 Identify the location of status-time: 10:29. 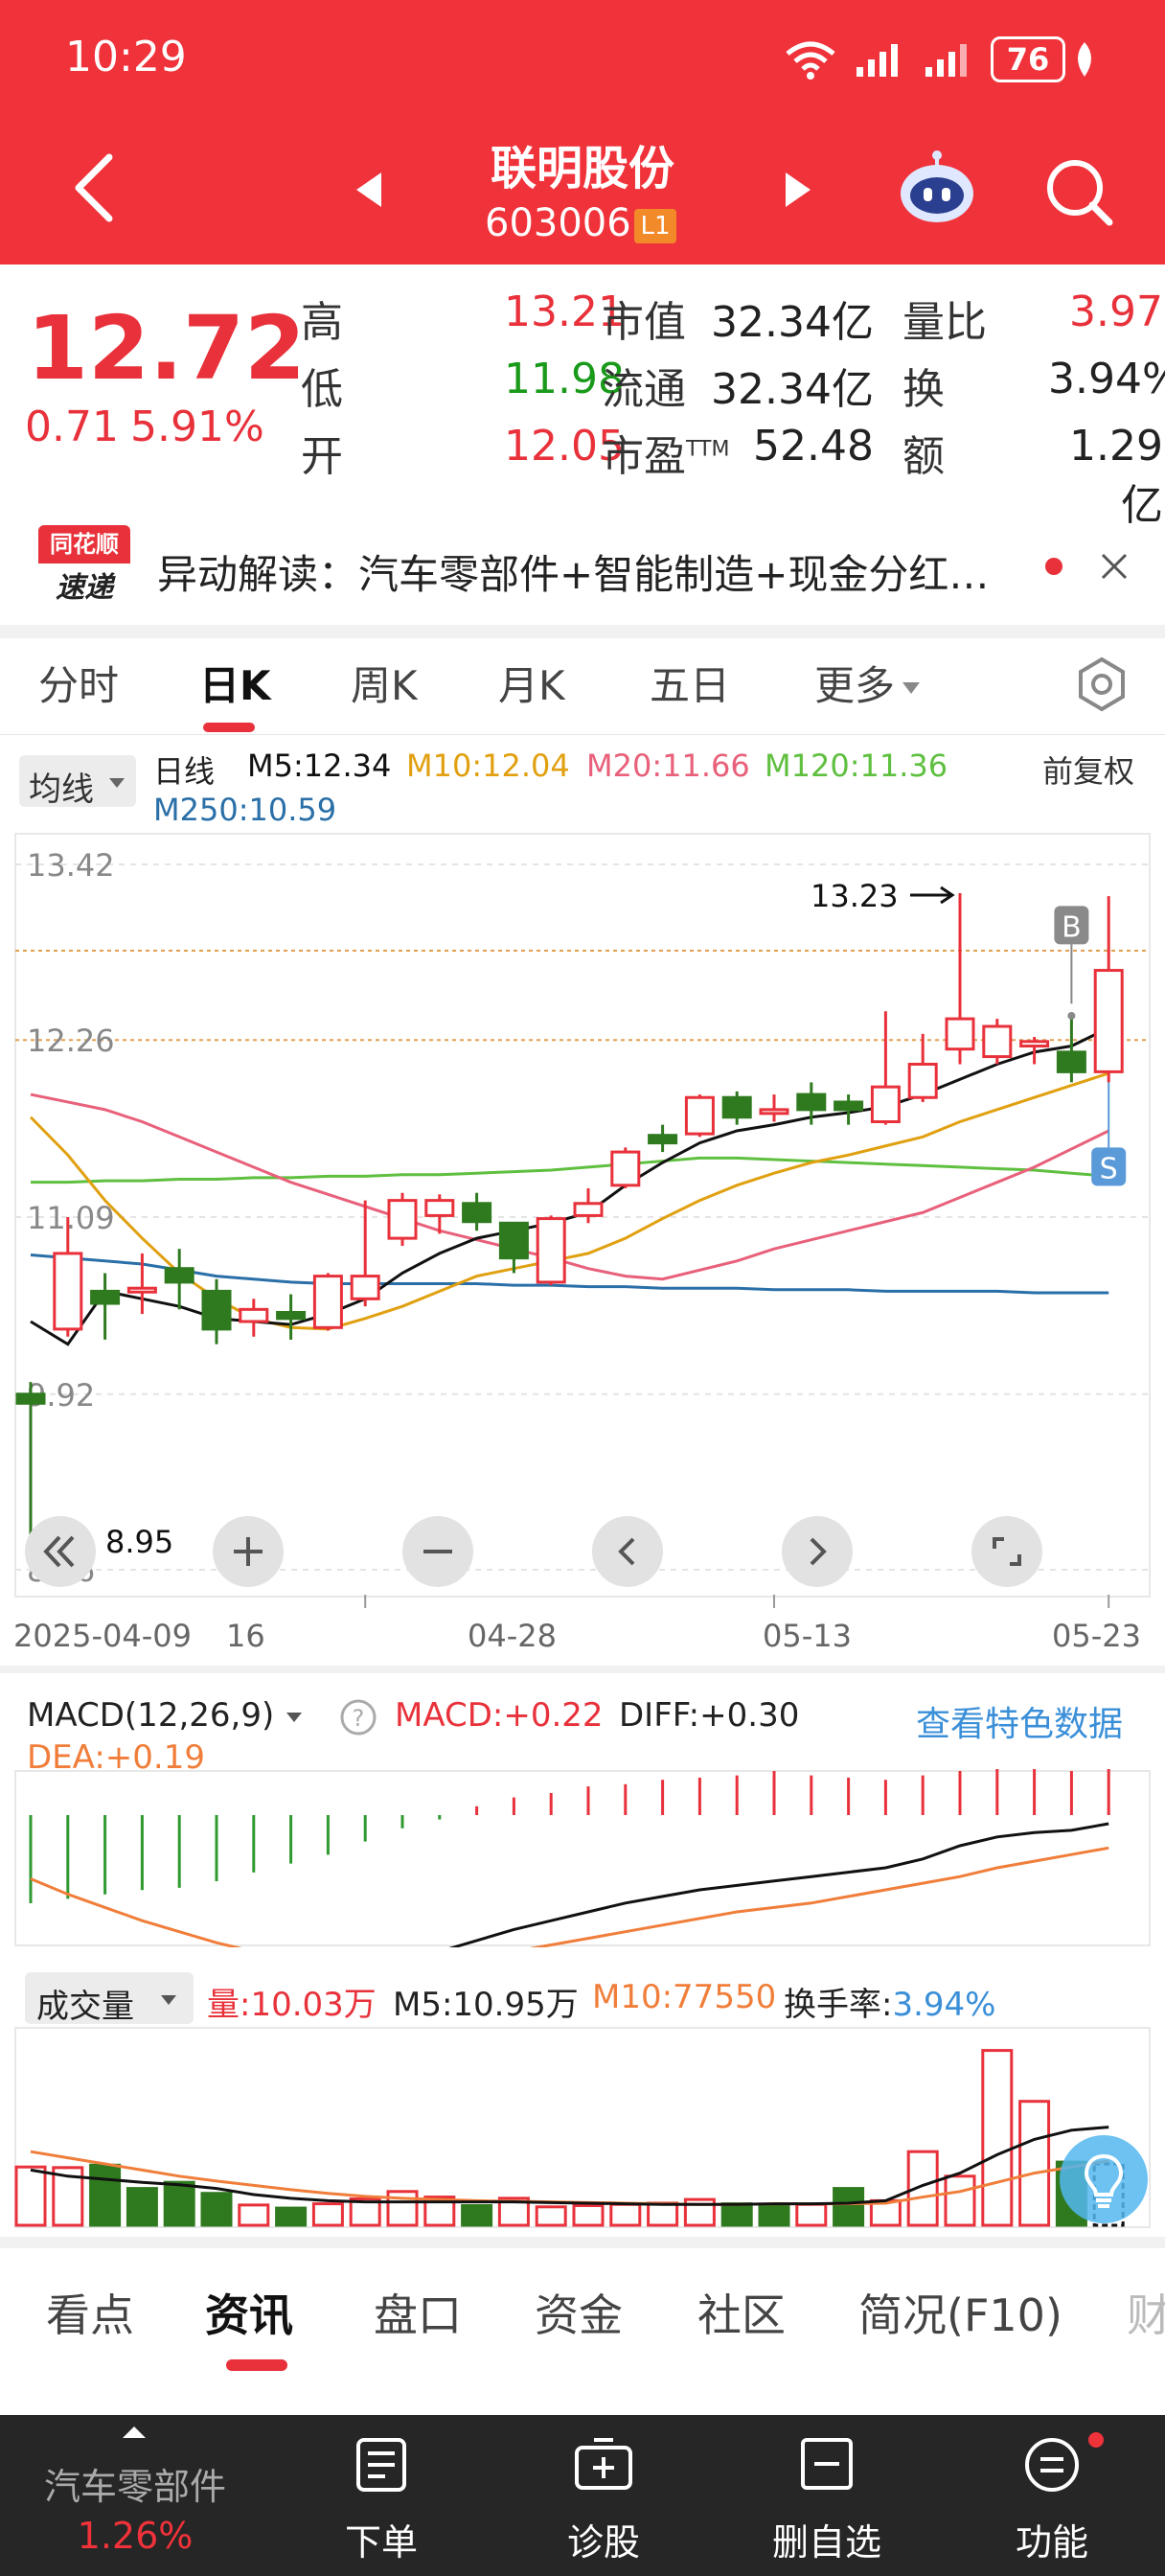
(126, 57).